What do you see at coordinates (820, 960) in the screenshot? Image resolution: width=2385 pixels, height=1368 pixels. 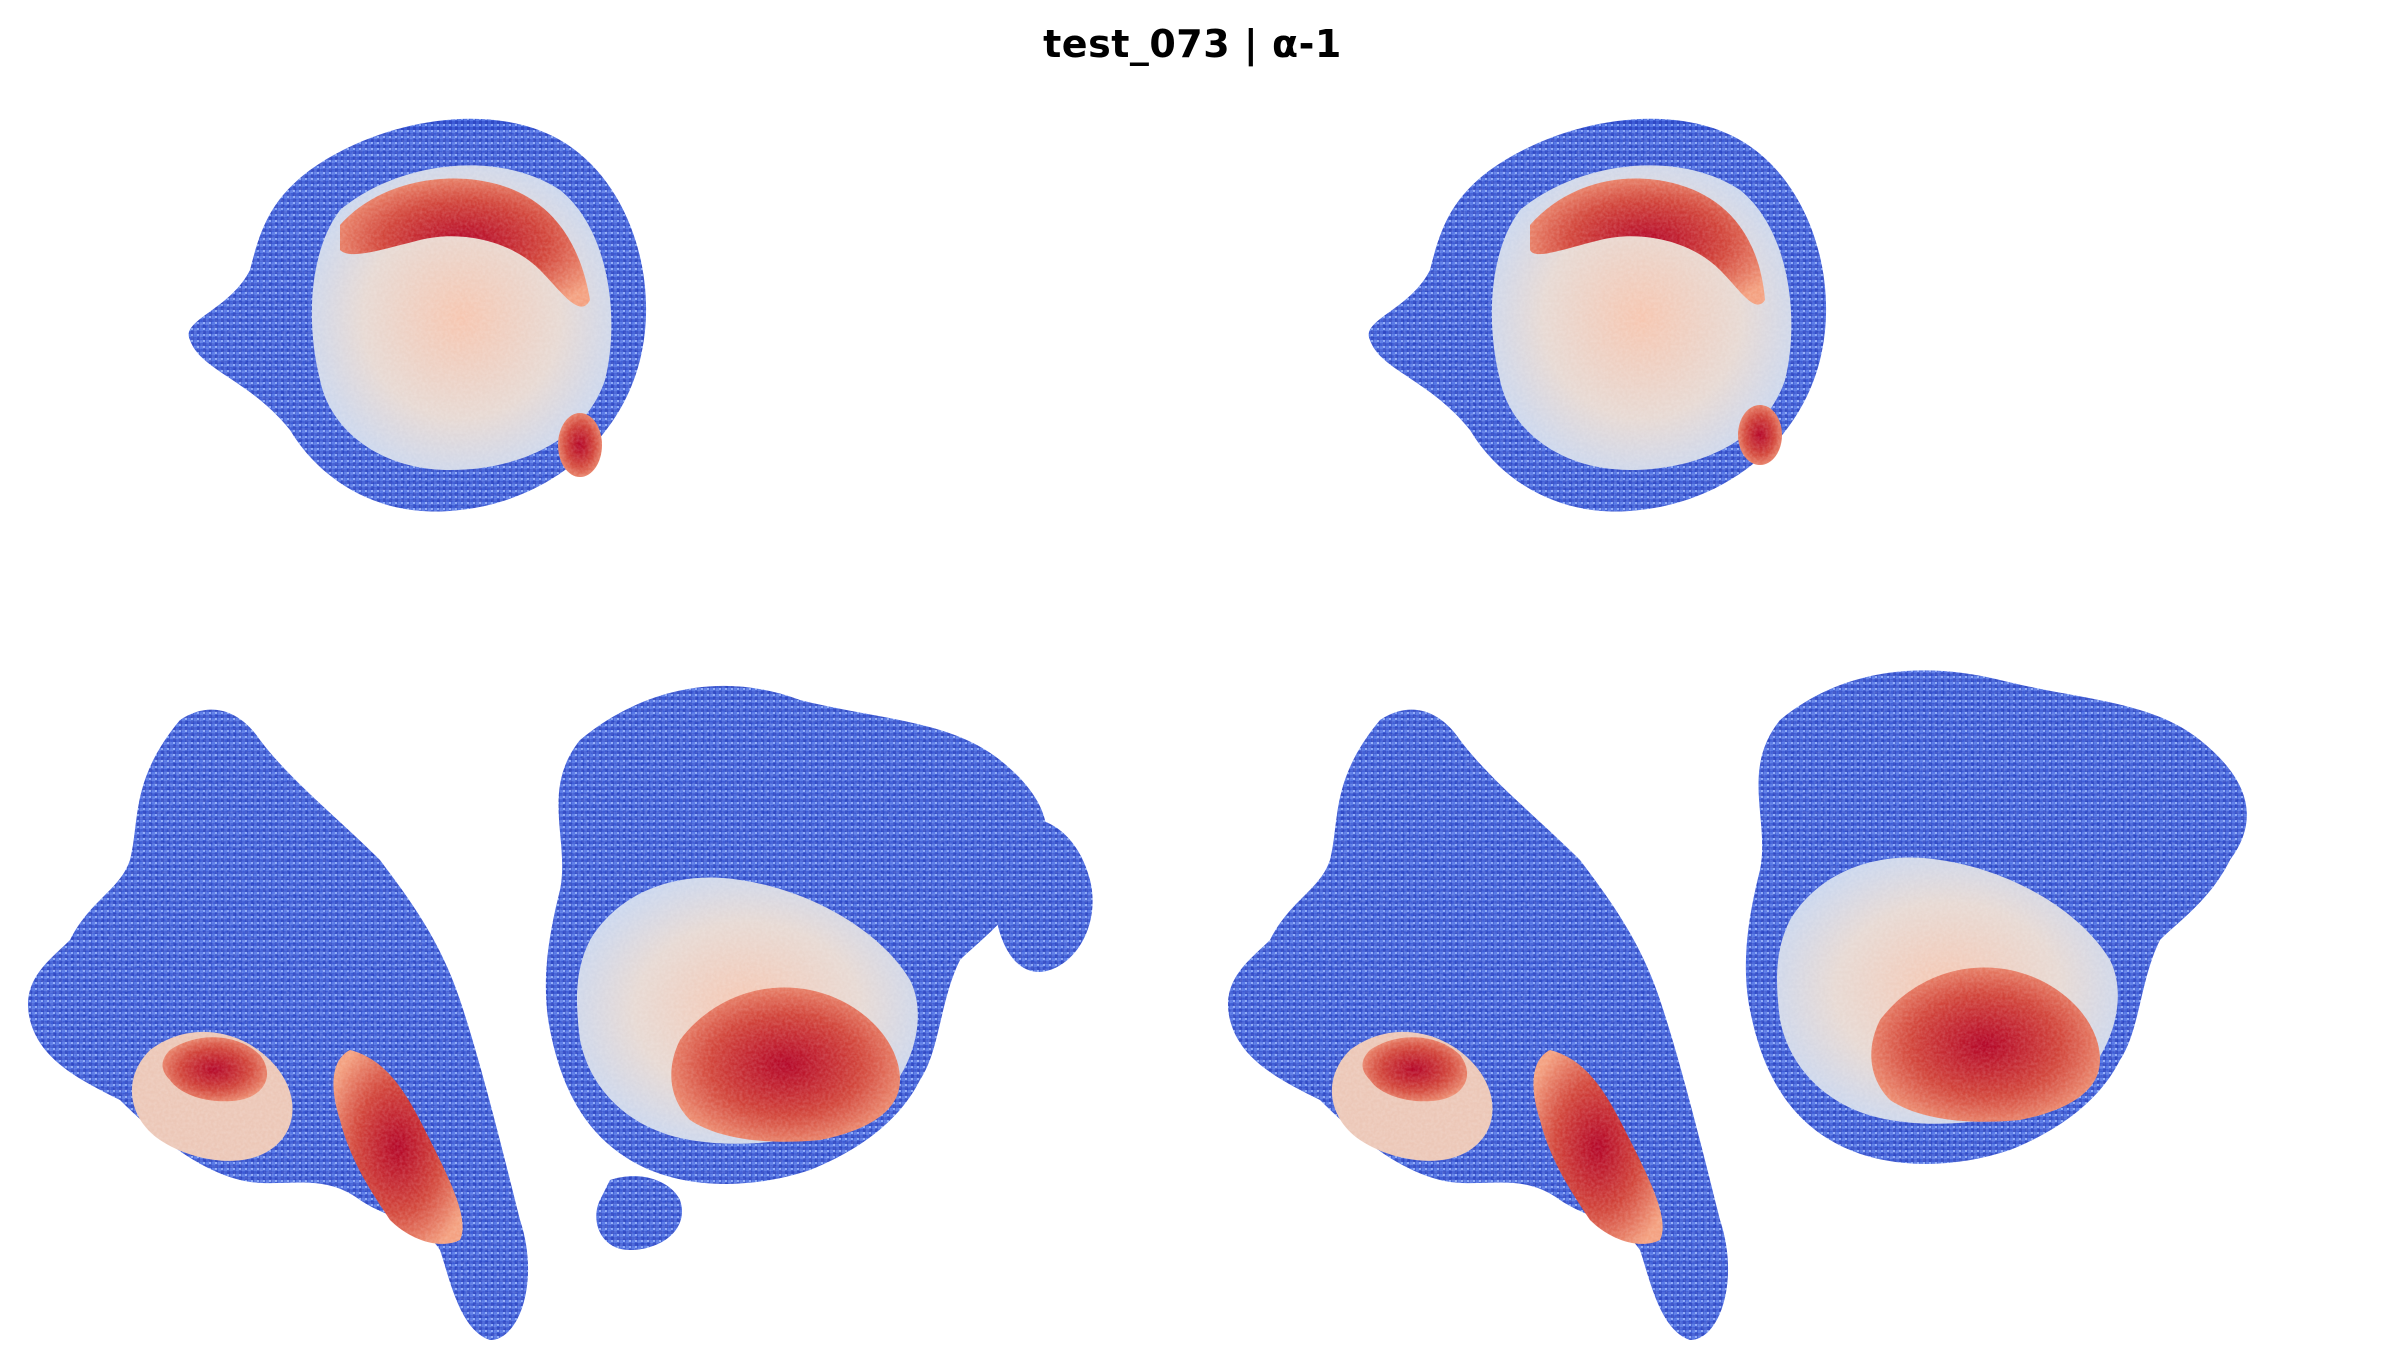 I see `bottom-right-section` at bounding box center [820, 960].